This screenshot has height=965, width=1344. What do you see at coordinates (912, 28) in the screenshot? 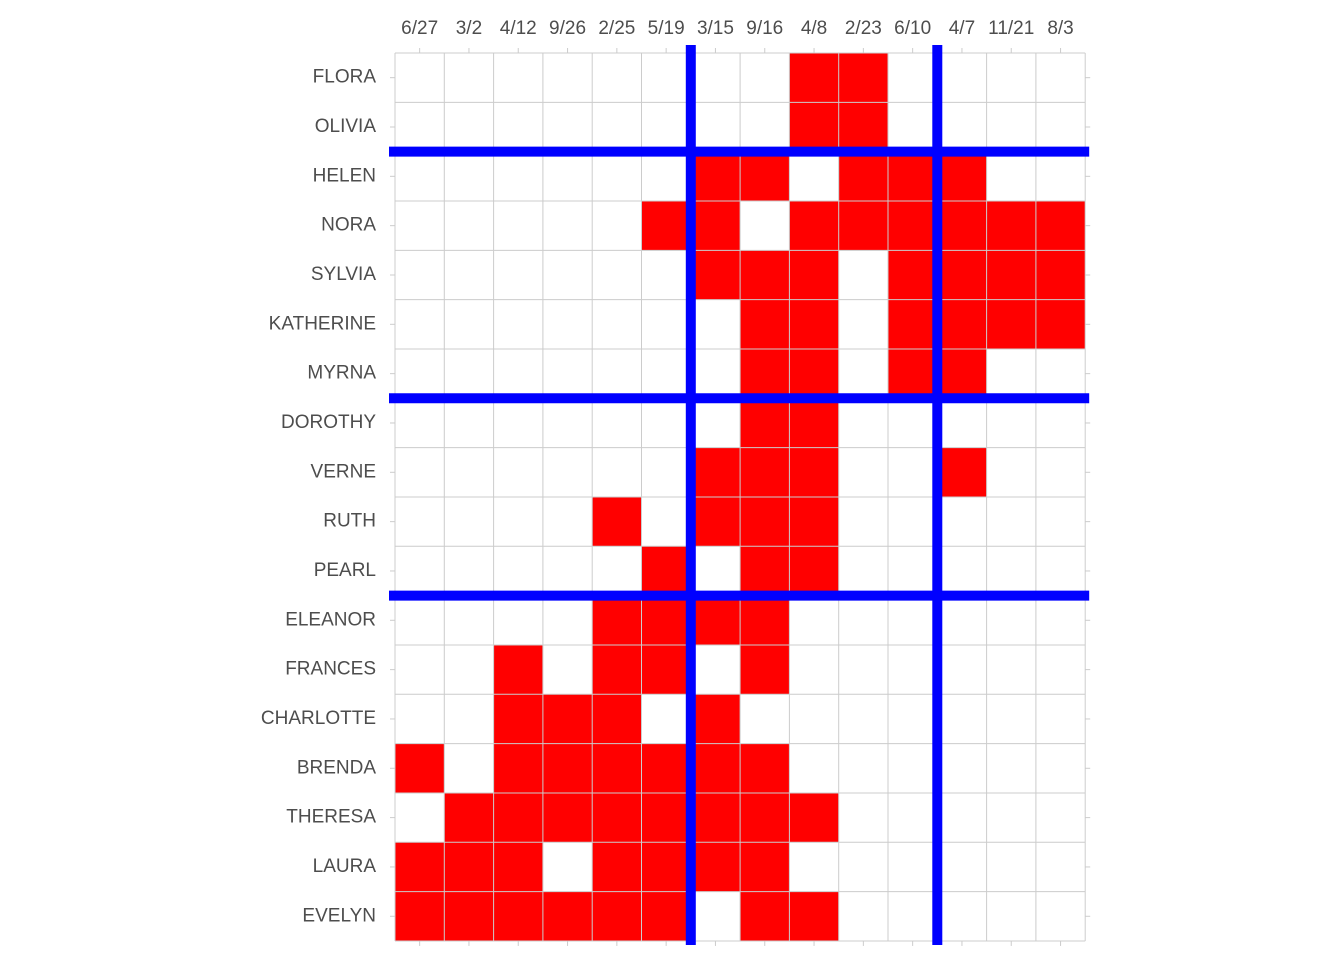
I see `x-tick-label: 6/10` at bounding box center [912, 28].